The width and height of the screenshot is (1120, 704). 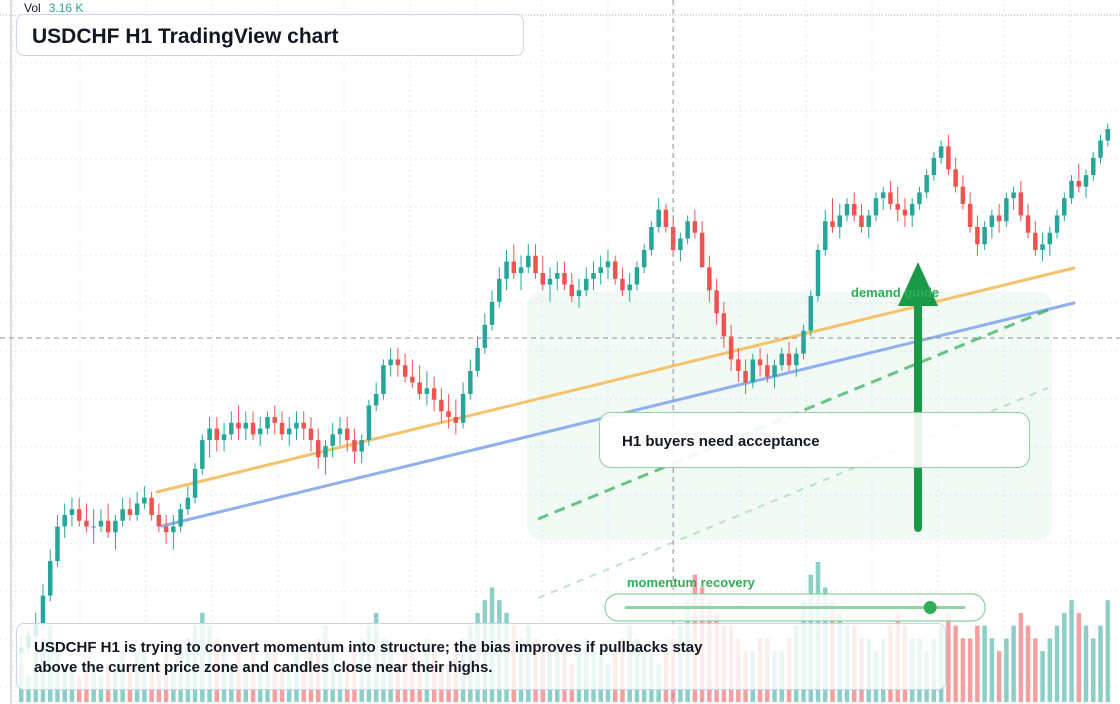 I want to click on callout-box: H1 buyers need acceptance, so click(x=814, y=440).